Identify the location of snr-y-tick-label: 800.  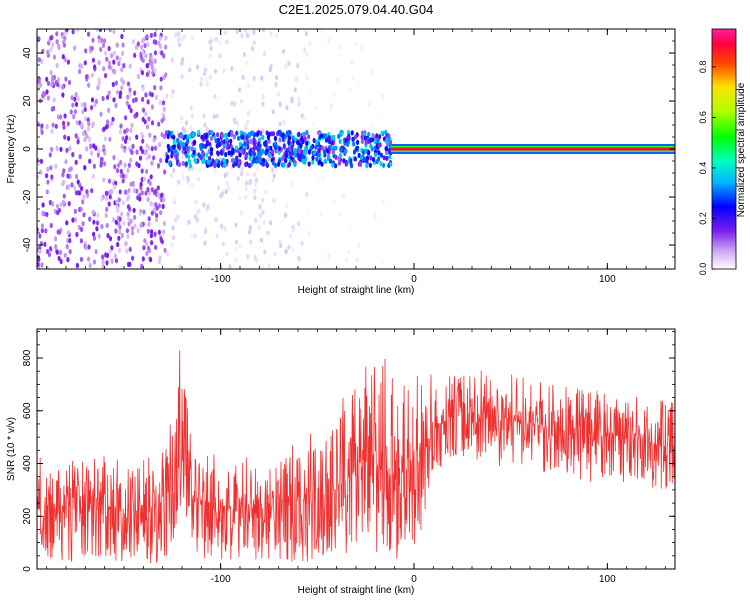
(27, 357).